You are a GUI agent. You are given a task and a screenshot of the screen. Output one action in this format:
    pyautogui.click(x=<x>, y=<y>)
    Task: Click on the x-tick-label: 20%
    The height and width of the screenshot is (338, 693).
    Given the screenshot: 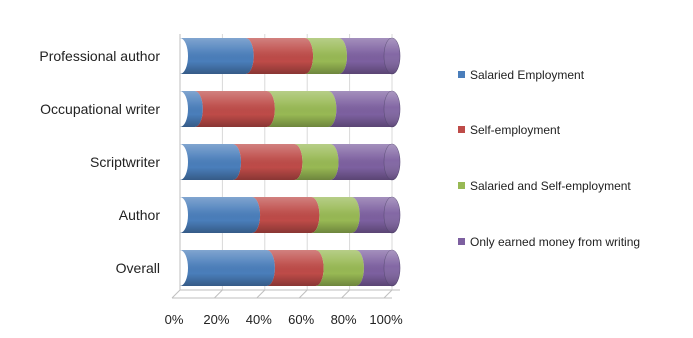 What is the action you would take?
    pyautogui.click(x=216, y=319)
    